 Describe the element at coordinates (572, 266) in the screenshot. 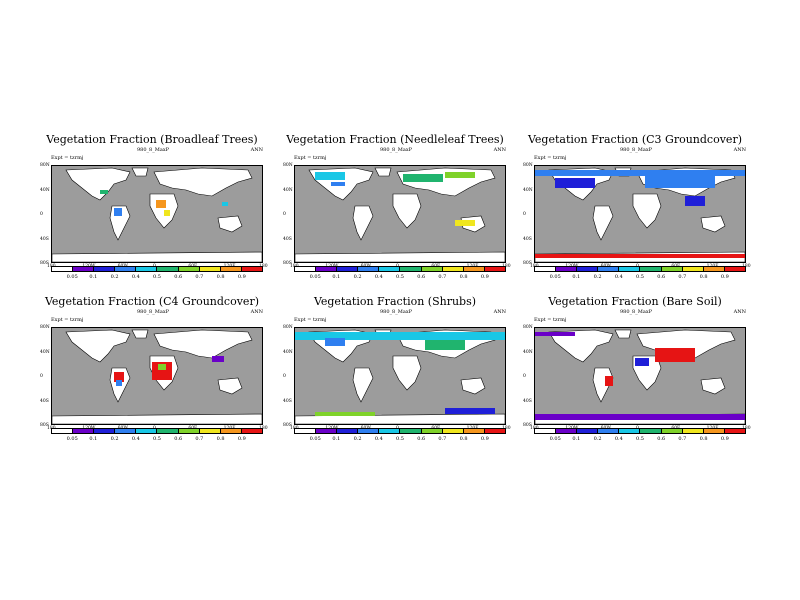

I see `x-tick-label: 120W` at that location.